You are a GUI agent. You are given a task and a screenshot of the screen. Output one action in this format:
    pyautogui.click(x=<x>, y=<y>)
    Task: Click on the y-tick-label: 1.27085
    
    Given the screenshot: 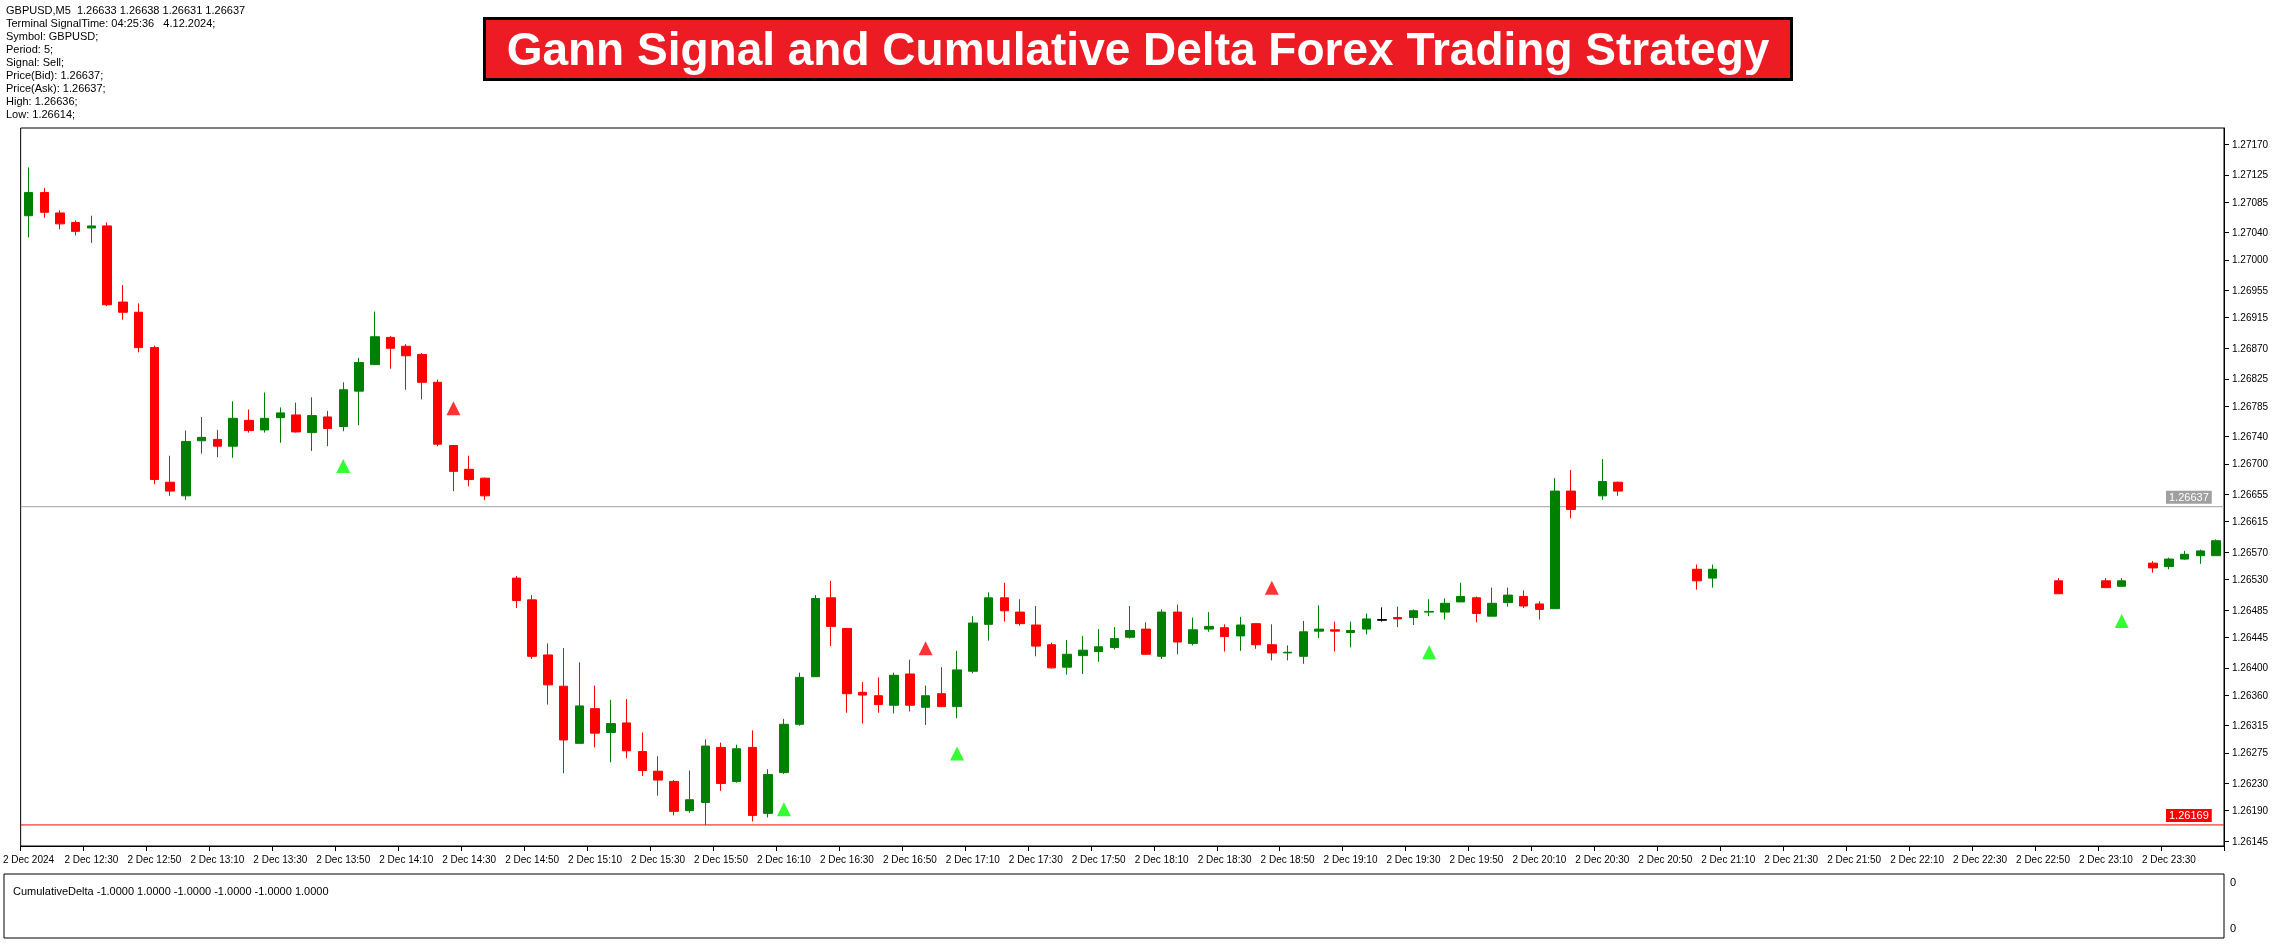 What is the action you would take?
    pyautogui.click(x=2250, y=202)
    